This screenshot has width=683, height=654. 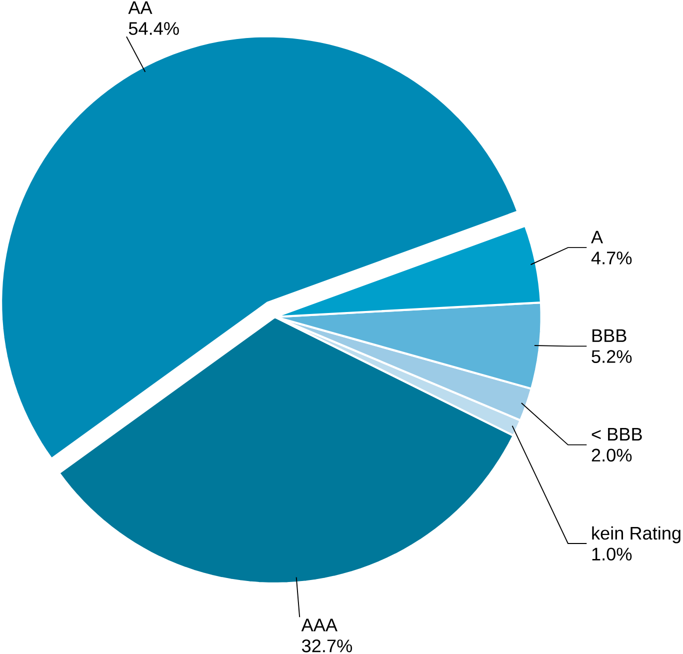 I want to click on data-label: 54.4%, so click(x=153, y=29).